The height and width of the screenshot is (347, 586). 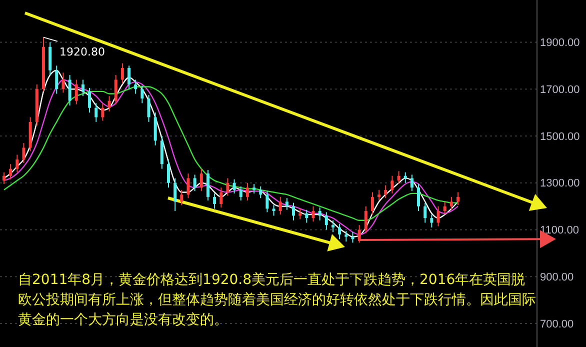 I want to click on y-tick-label: 1900.00, so click(x=560, y=43).